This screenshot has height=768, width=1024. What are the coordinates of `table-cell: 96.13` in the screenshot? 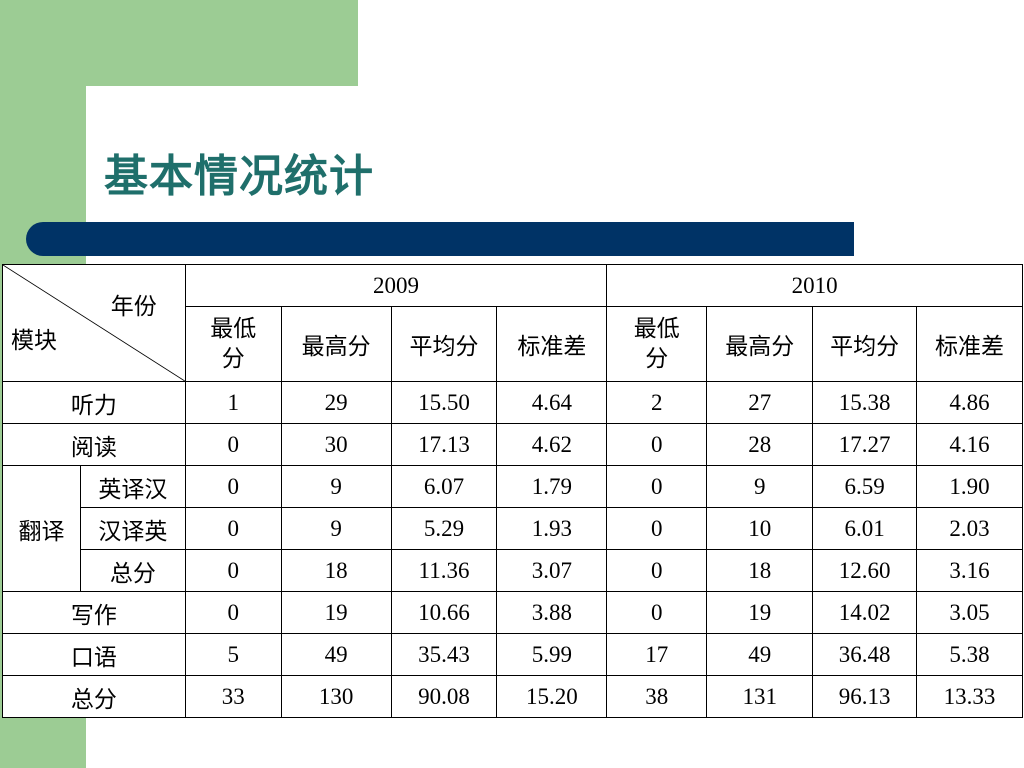 It's located at (865, 696).